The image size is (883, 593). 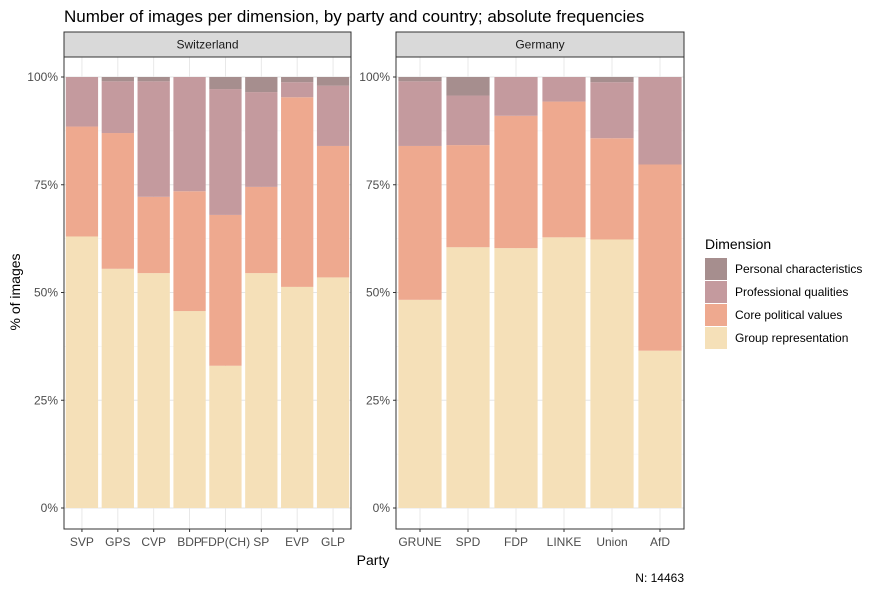 What do you see at coordinates (419, 542) in the screenshot?
I see `x-tick-label: GRUNE` at bounding box center [419, 542].